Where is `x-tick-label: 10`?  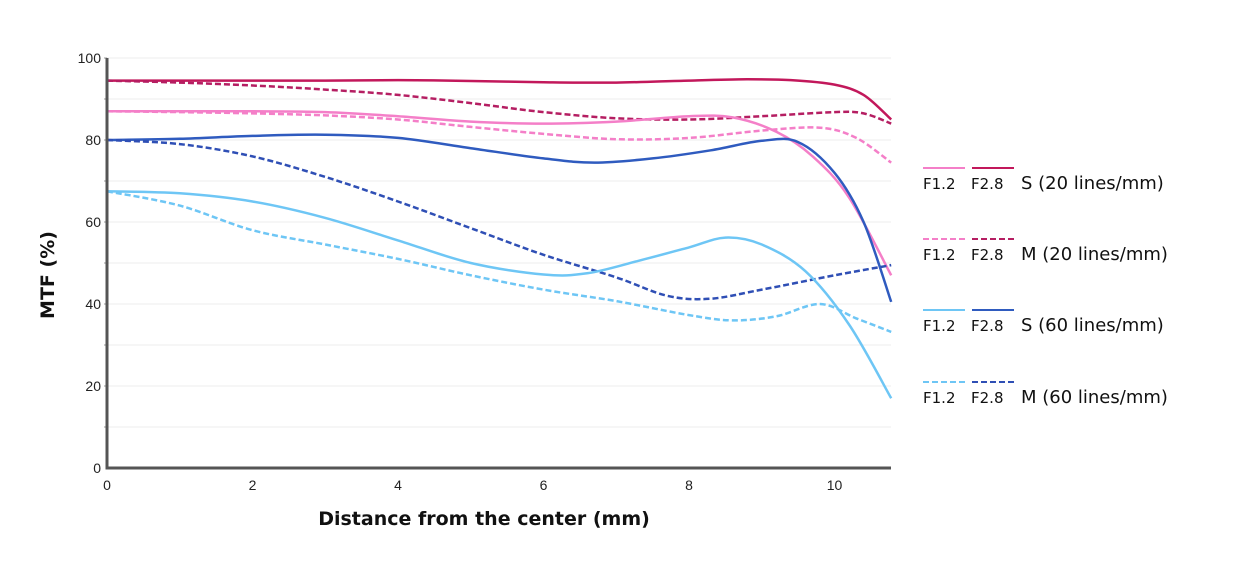 x-tick-label: 10 is located at coordinates (835, 485).